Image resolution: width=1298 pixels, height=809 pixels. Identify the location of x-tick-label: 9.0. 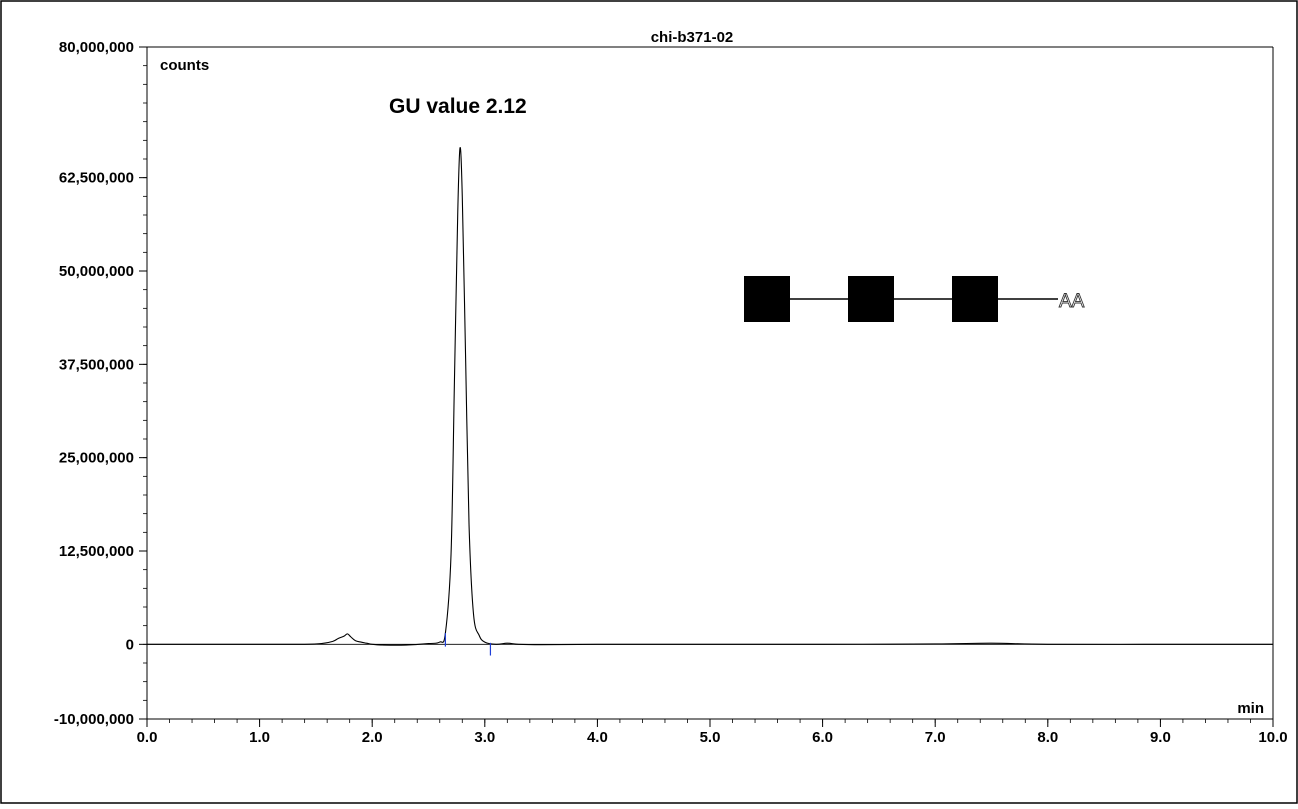
(1160, 737).